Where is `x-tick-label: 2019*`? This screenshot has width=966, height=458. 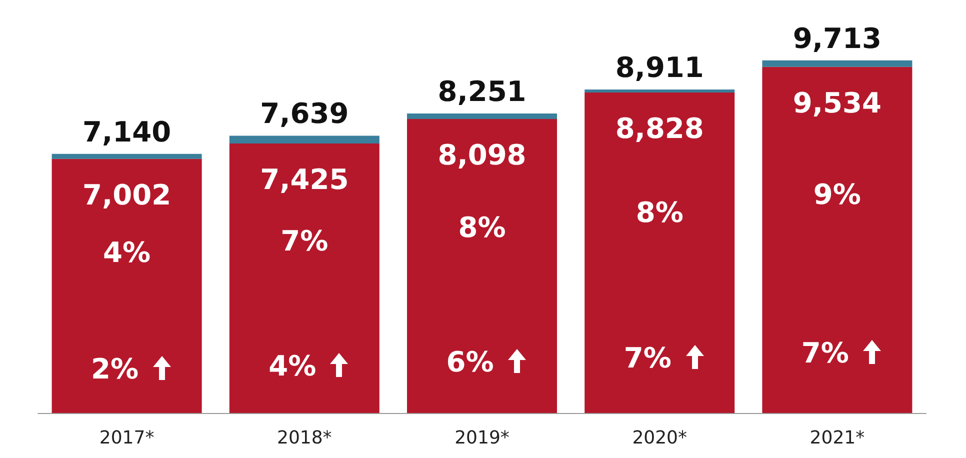 x-tick-label: 2019* is located at coordinates (482, 438).